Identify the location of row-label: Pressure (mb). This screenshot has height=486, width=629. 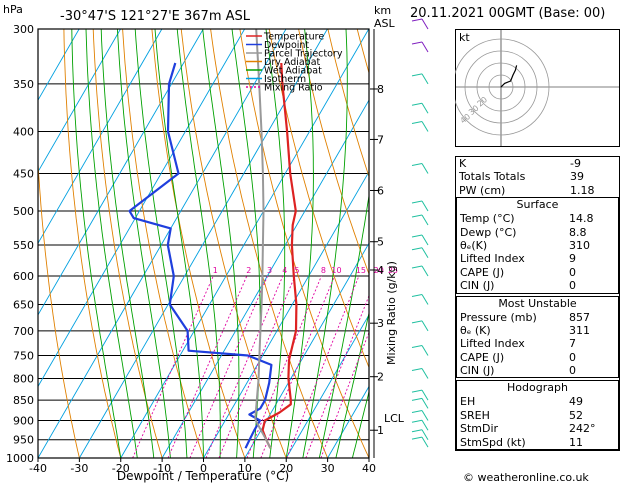
(498, 317).